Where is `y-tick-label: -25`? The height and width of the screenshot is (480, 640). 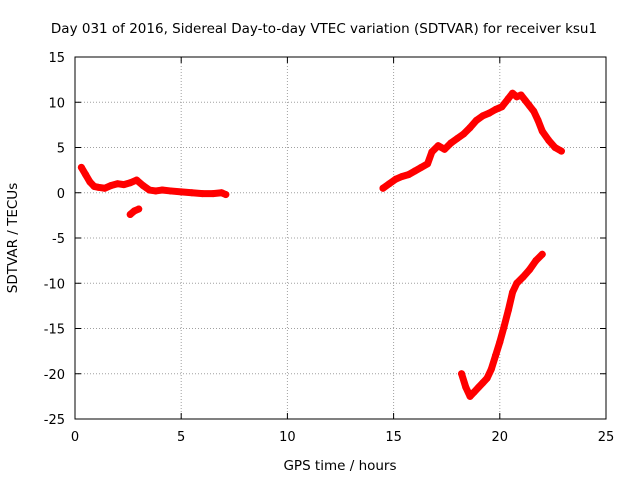
y-tick-label: -25 is located at coordinates (54, 420).